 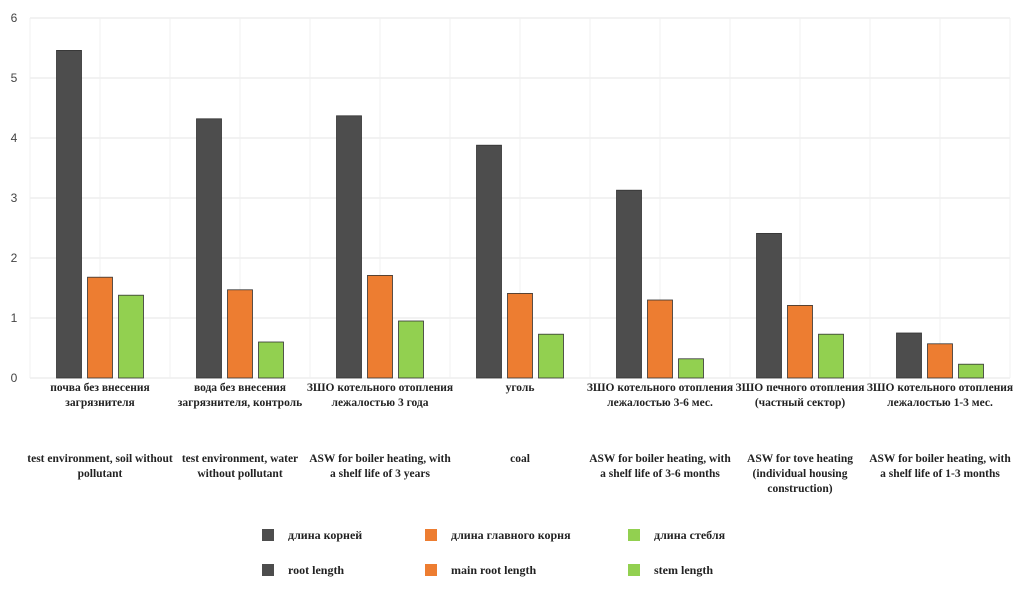 I want to click on y-tick-label: 5, so click(x=14, y=78).